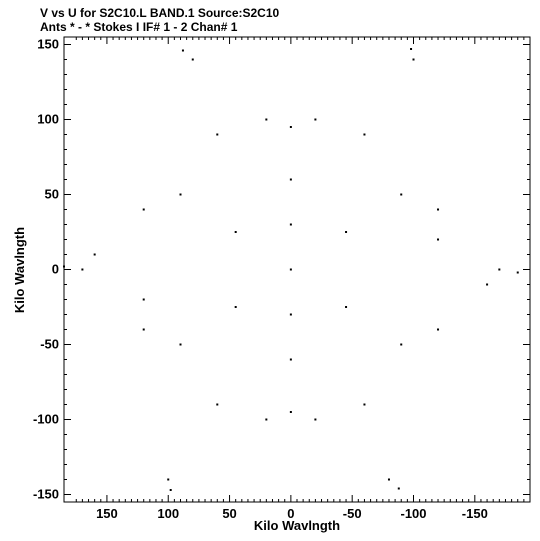  What do you see at coordinates (48, 119) in the screenshot?
I see `y-tick-label: 100` at bounding box center [48, 119].